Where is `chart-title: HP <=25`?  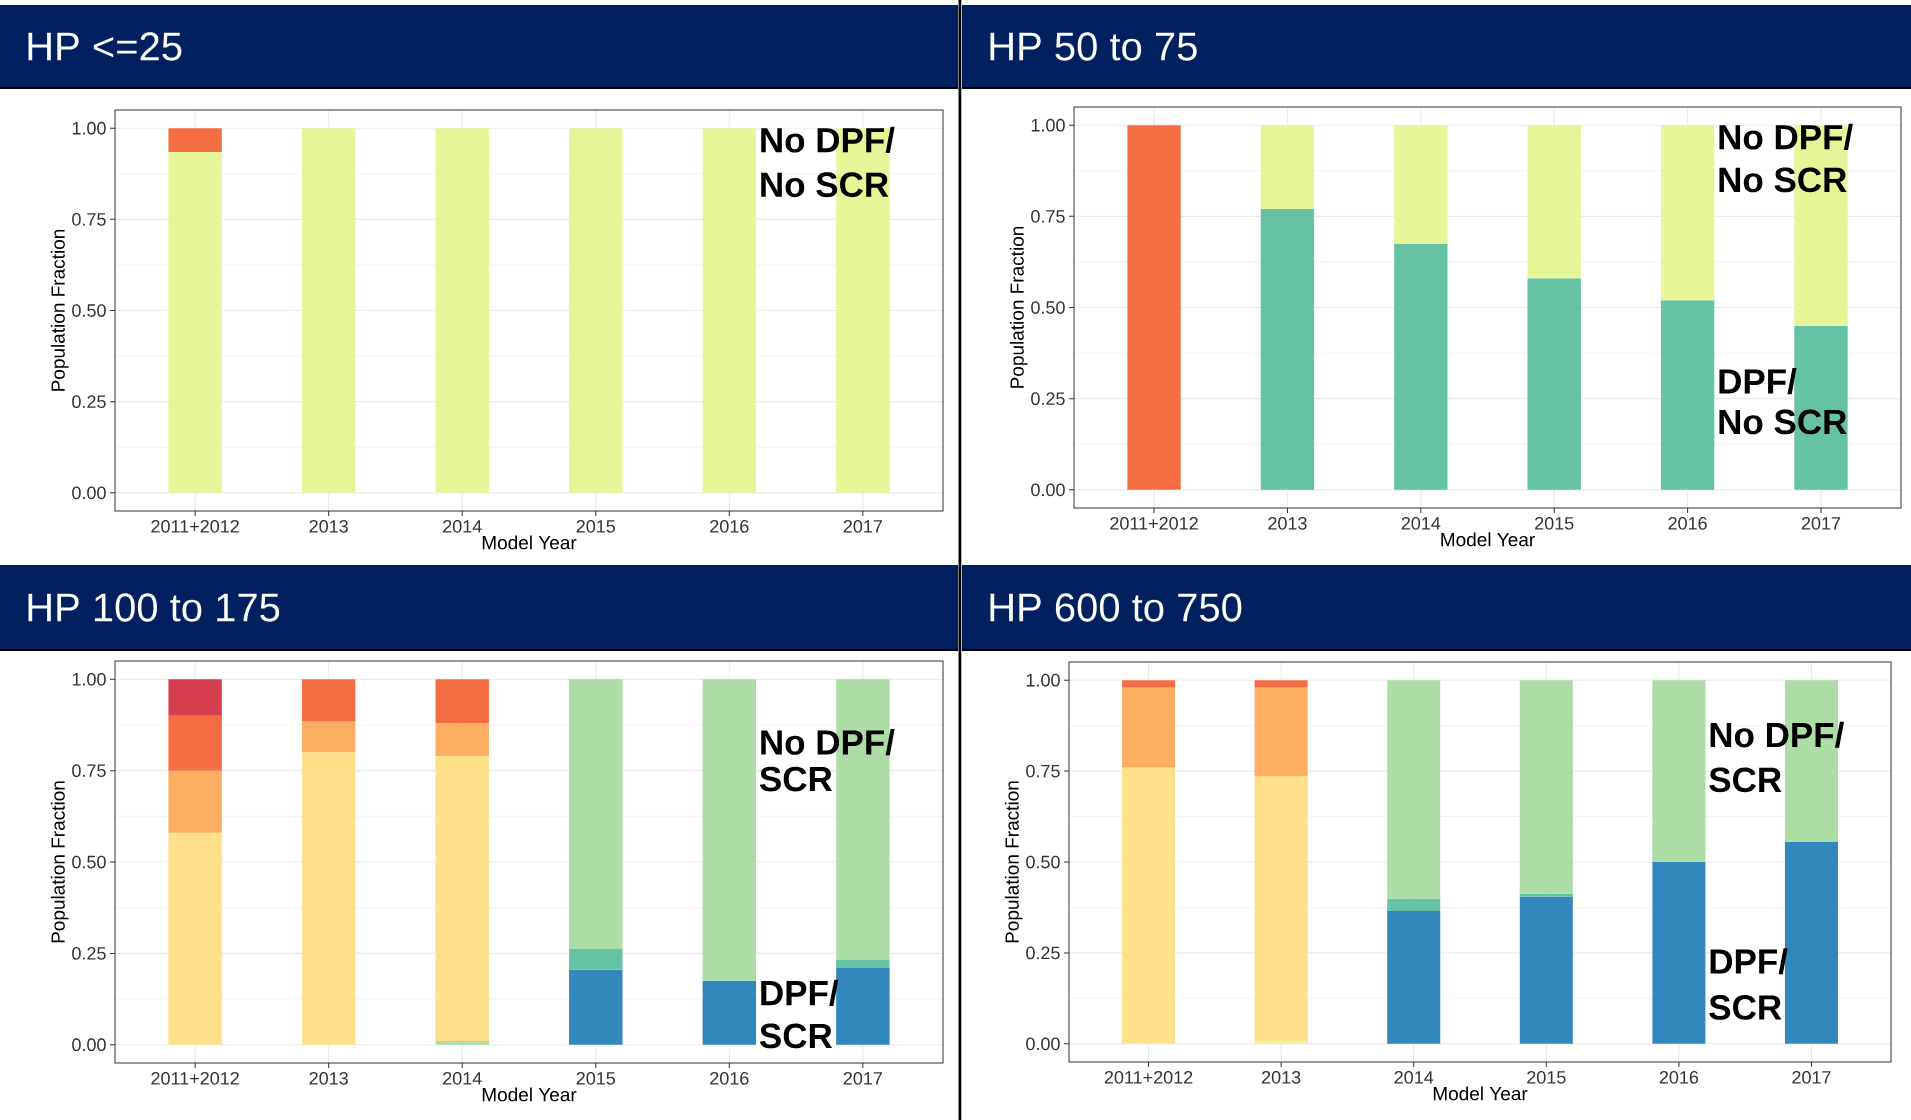
chart-title: HP <=25 is located at coordinates (105, 46).